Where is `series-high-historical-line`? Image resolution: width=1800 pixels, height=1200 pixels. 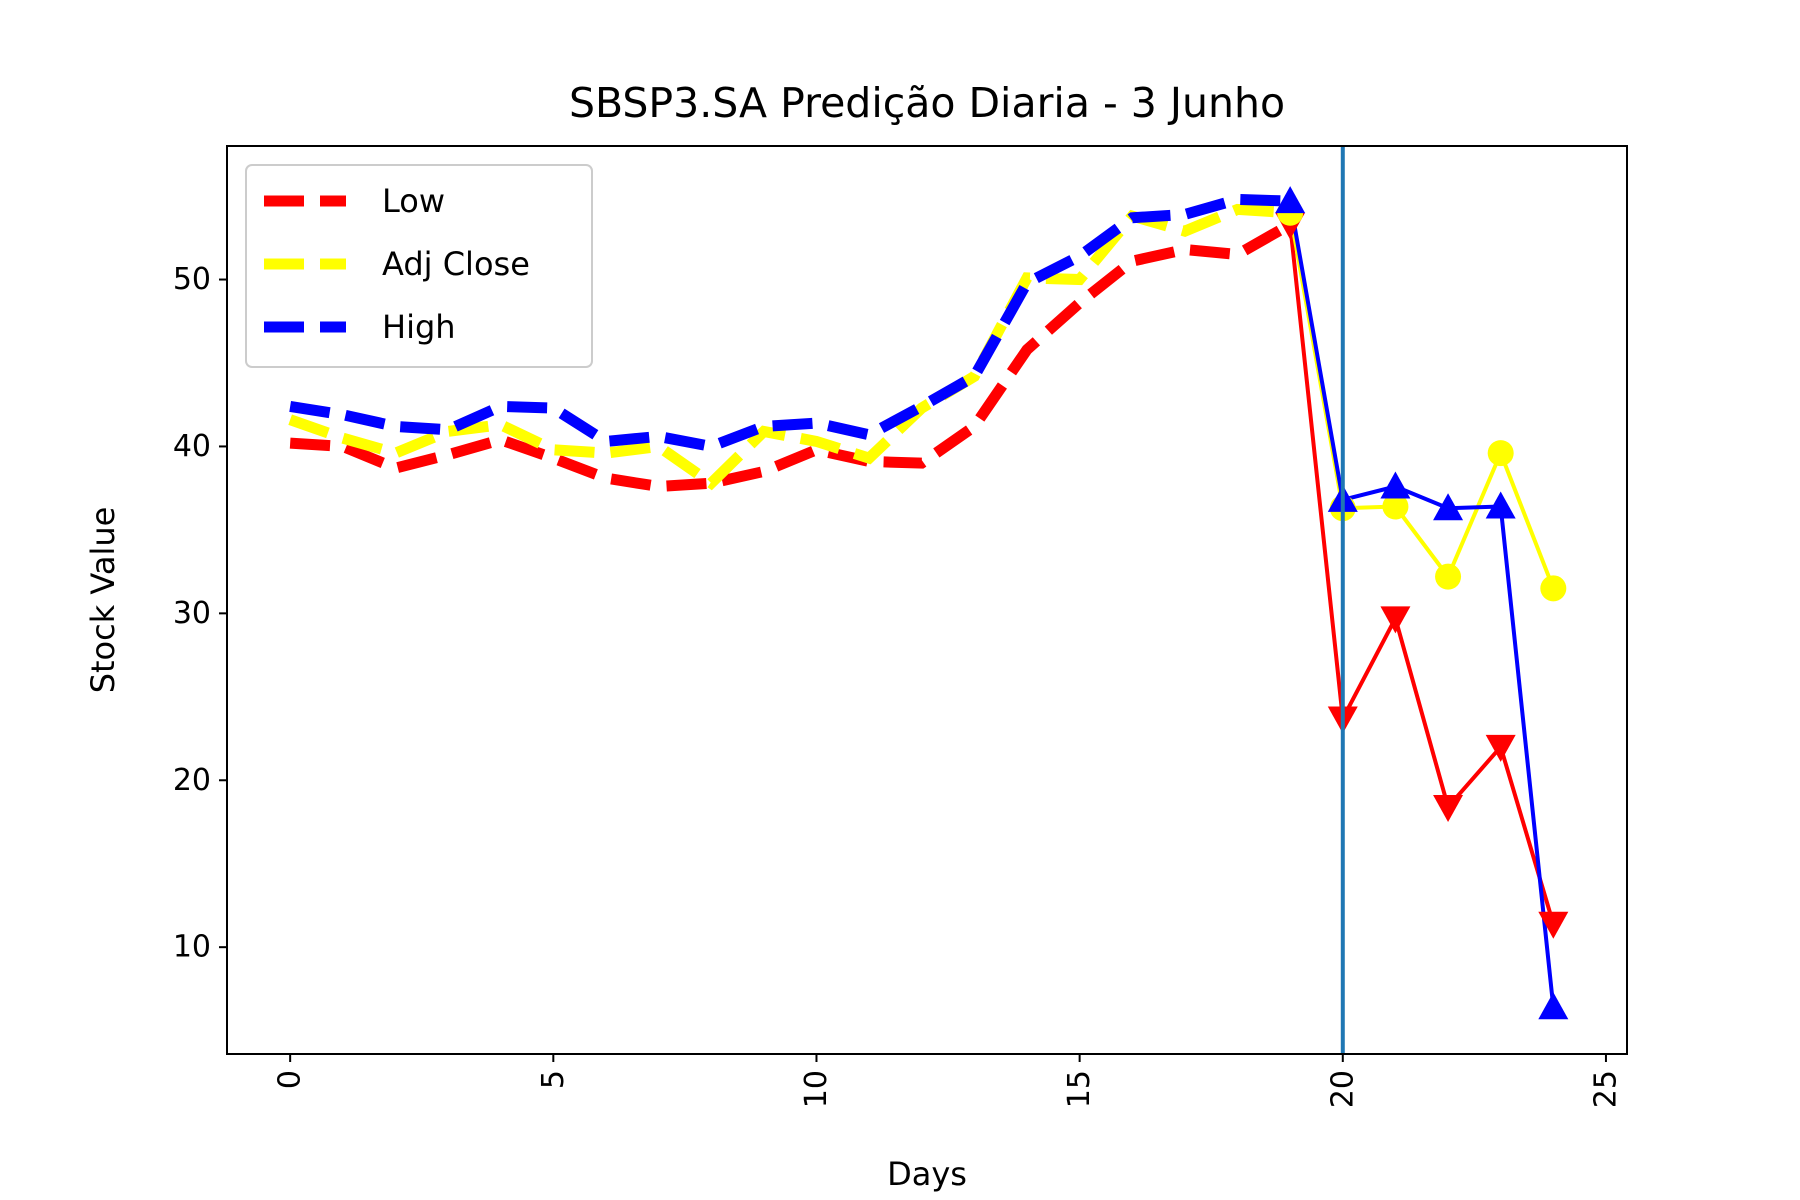 series-high-historical-line is located at coordinates (790, 323).